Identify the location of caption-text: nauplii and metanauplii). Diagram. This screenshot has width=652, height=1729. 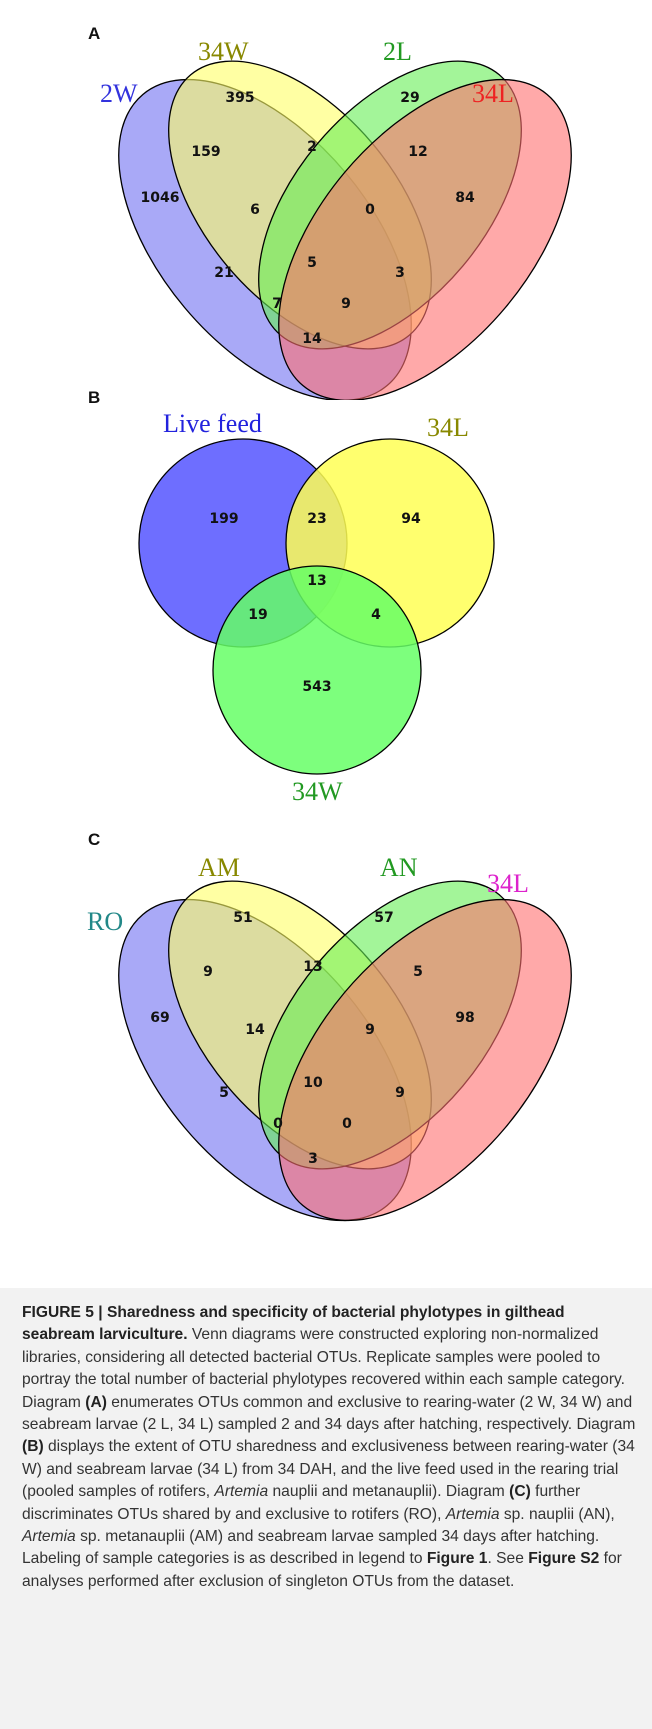
(389, 1492).